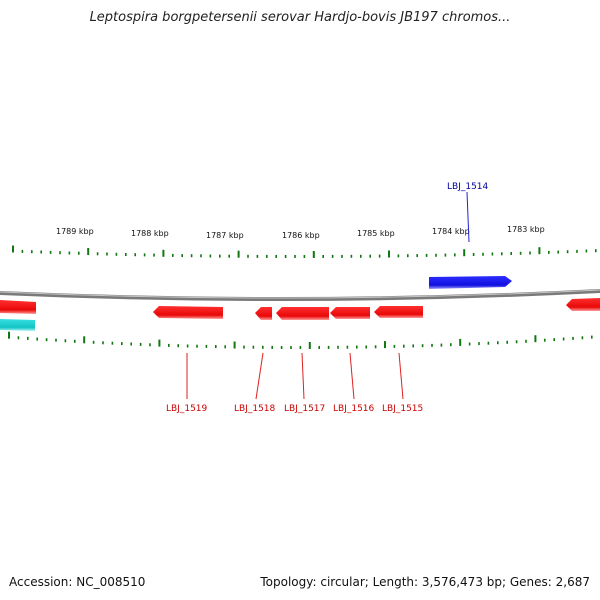 The image size is (600, 600). I want to click on gene-label-LBJ_1514: LBJ_1514, so click(468, 187).